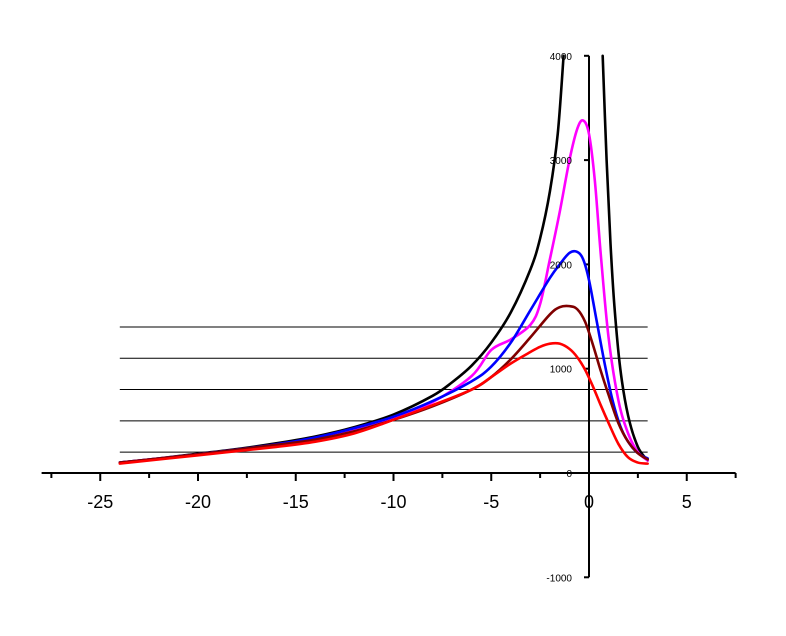 The height and width of the screenshot is (636, 786). I want to click on y-tick-label: -1000, so click(559, 578).